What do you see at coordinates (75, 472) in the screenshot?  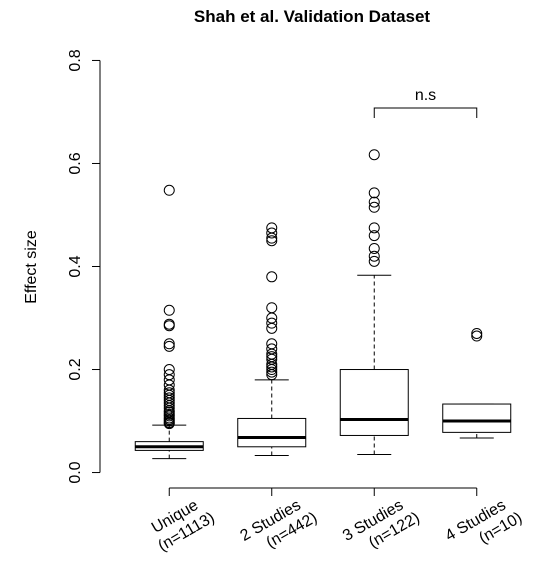 I see `y-tick-label: 0.0` at bounding box center [75, 472].